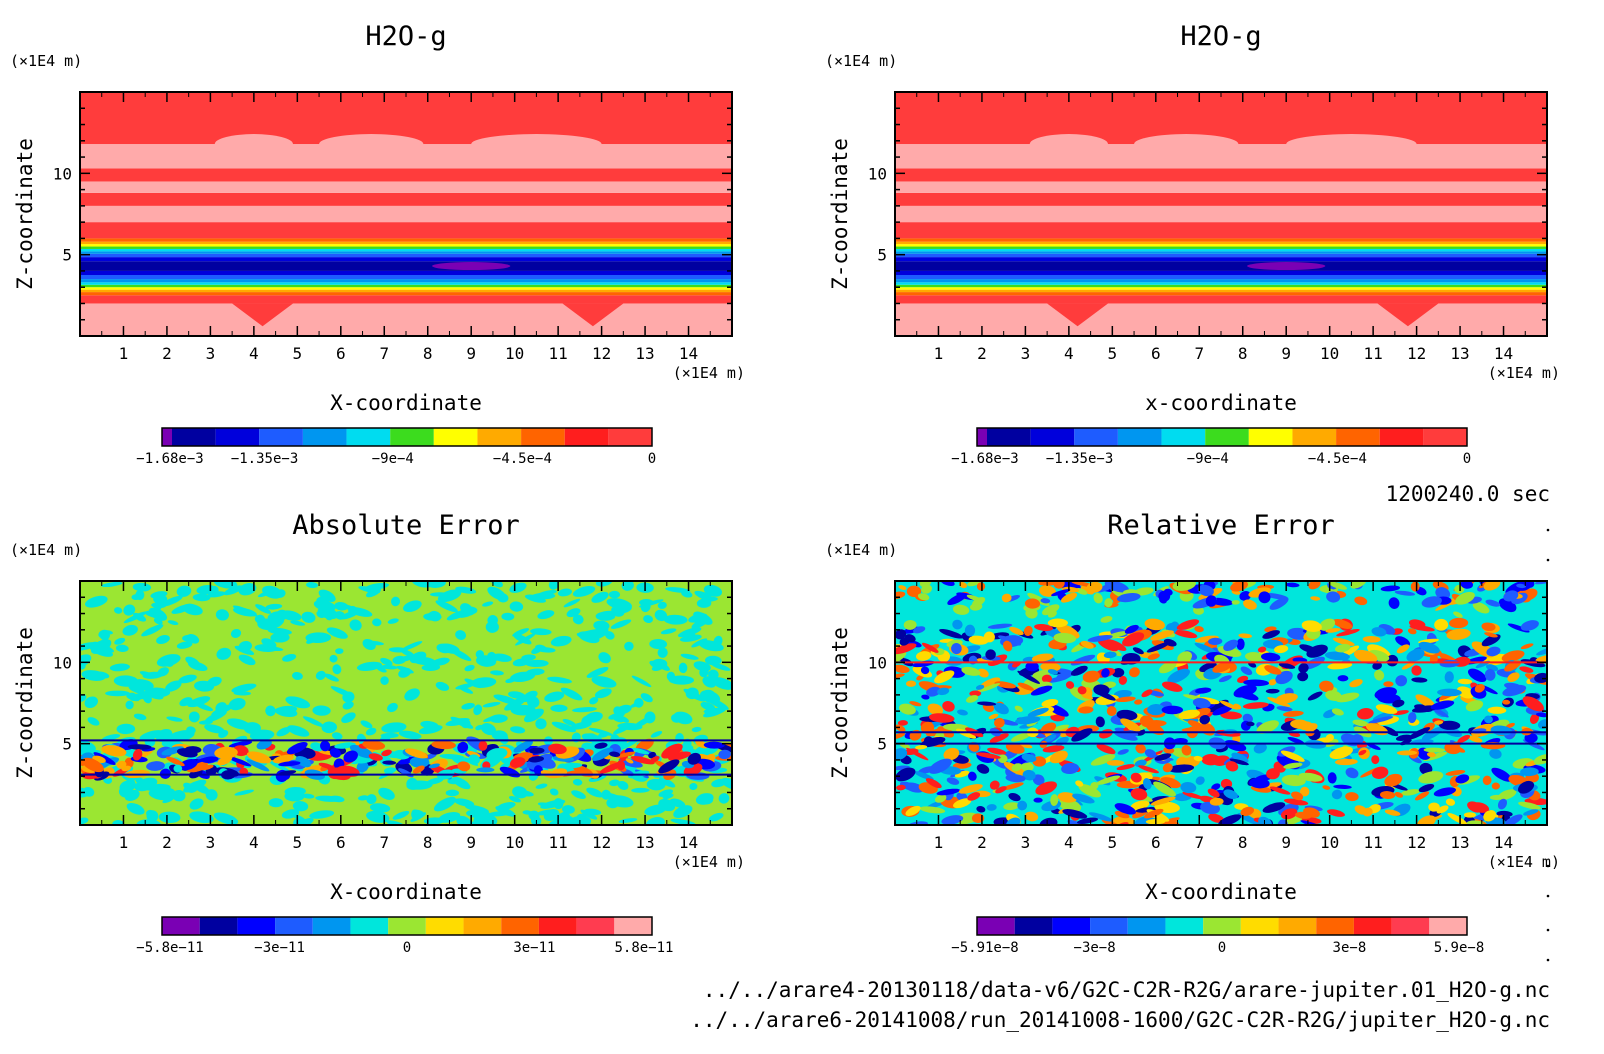  Describe the element at coordinates (1459, 948) in the screenshot. I see `colorbar-tick-label: 5.9e−8` at that location.